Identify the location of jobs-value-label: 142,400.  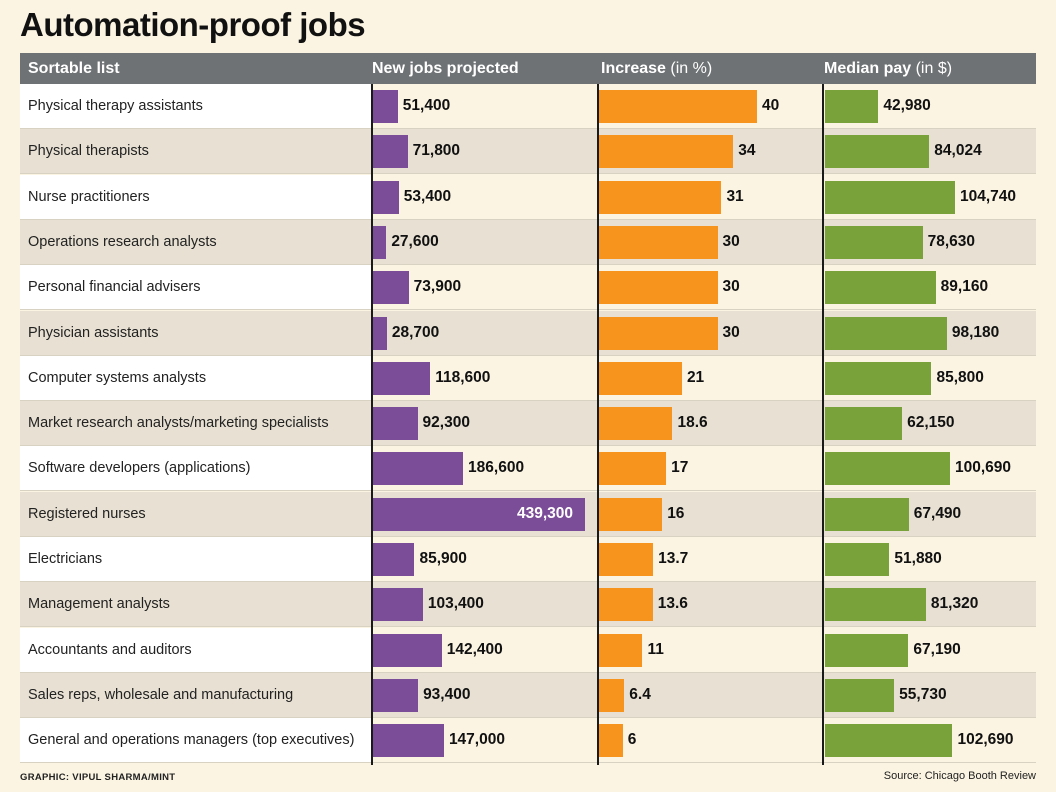
(474, 649).